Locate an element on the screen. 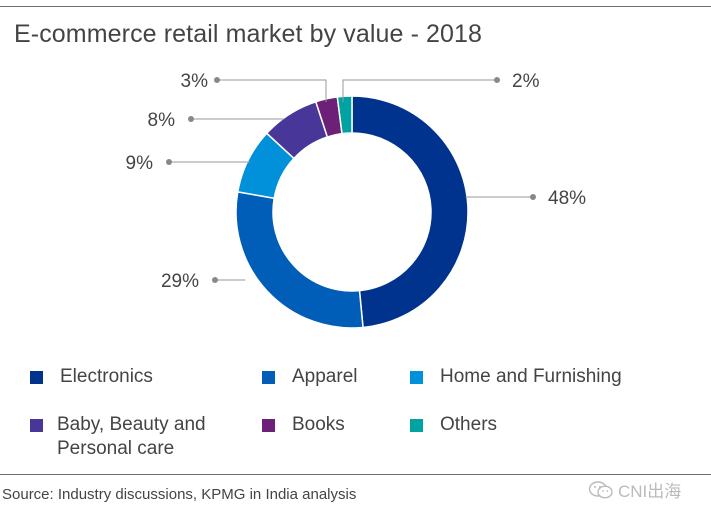 The image size is (711, 509). legend-label-baby-beauty-line2: Personal care is located at coordinates (116, 448).